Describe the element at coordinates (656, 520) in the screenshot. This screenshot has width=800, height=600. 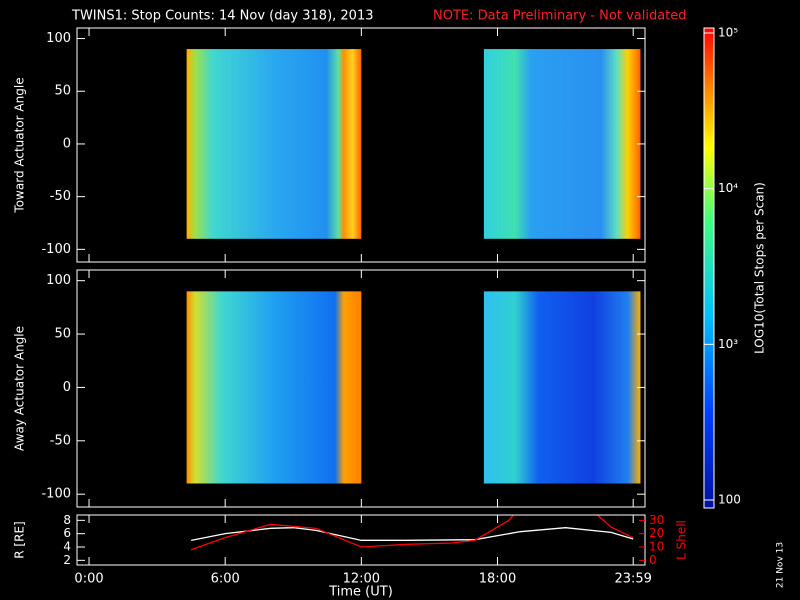
I see `y2-tick-label: 30` at that location.